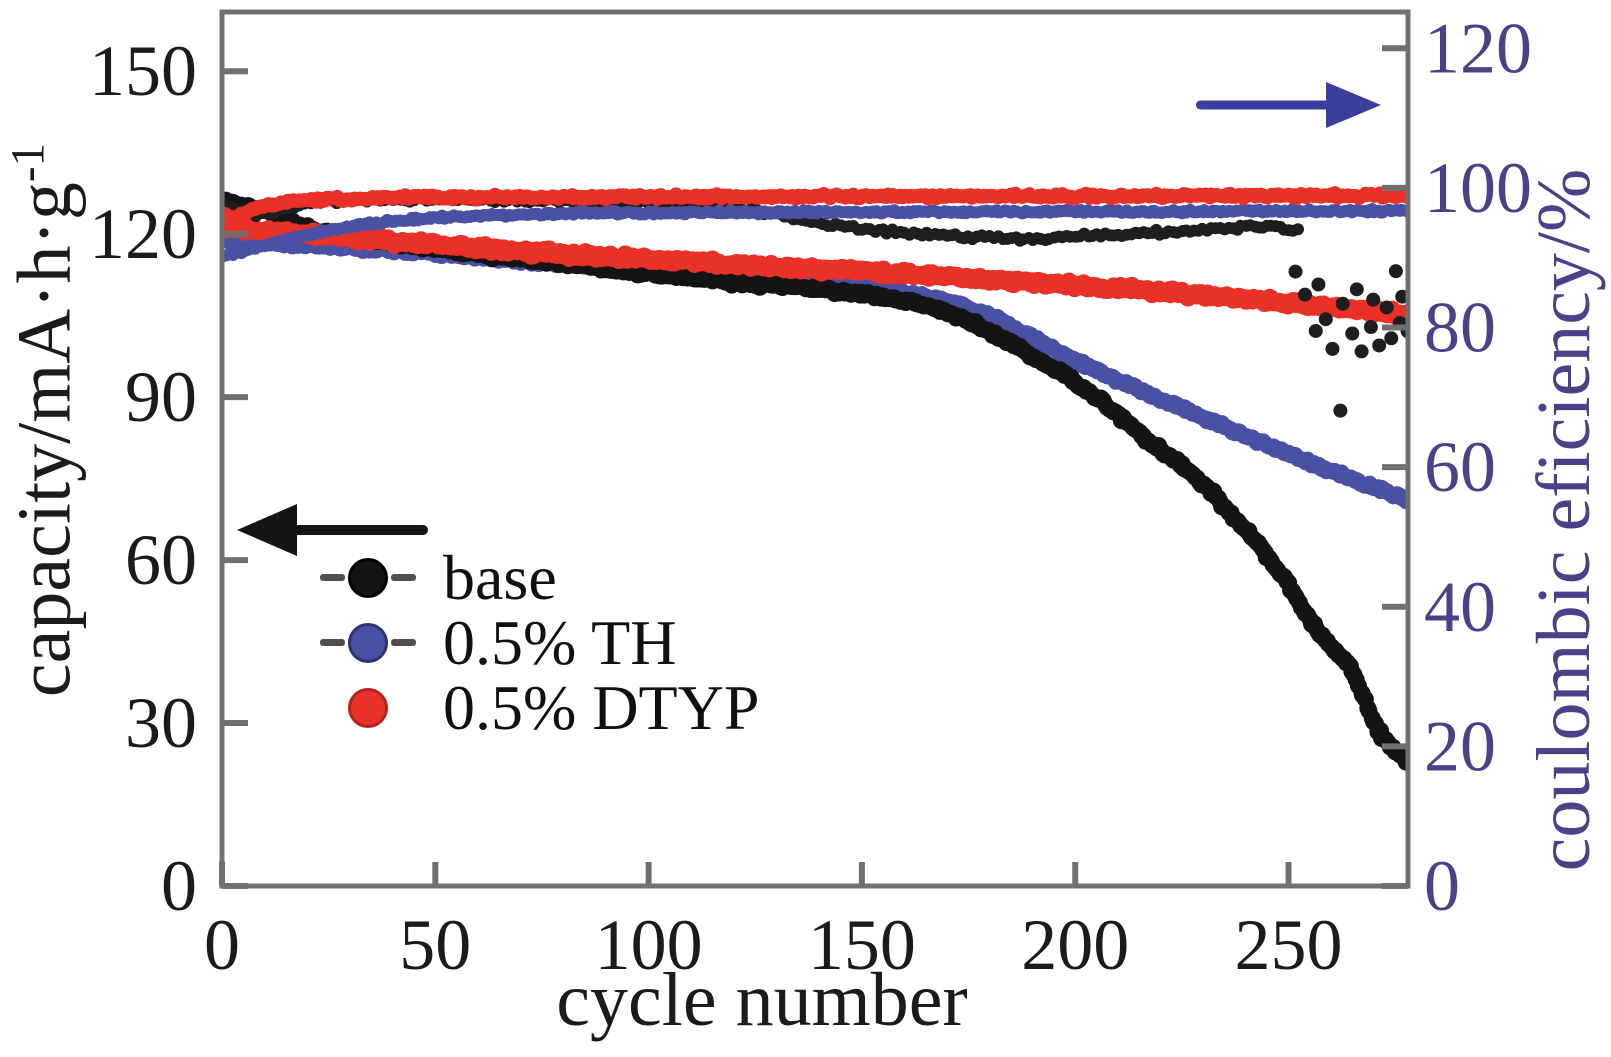  I want to click on legend-item-0-5-dtyp: 0.5% DTYP, so click(538, 707).